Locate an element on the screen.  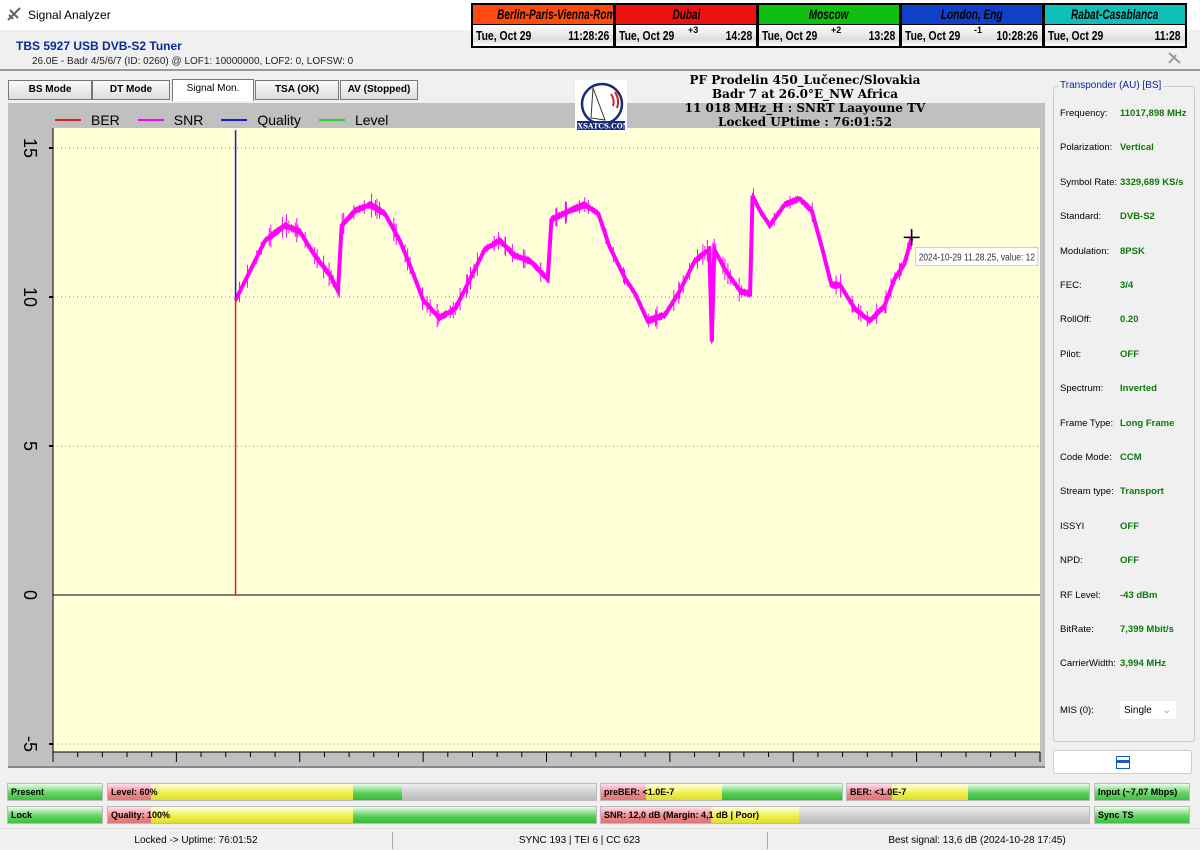
clock-city: Dubai is located at coordinates (685, 14).